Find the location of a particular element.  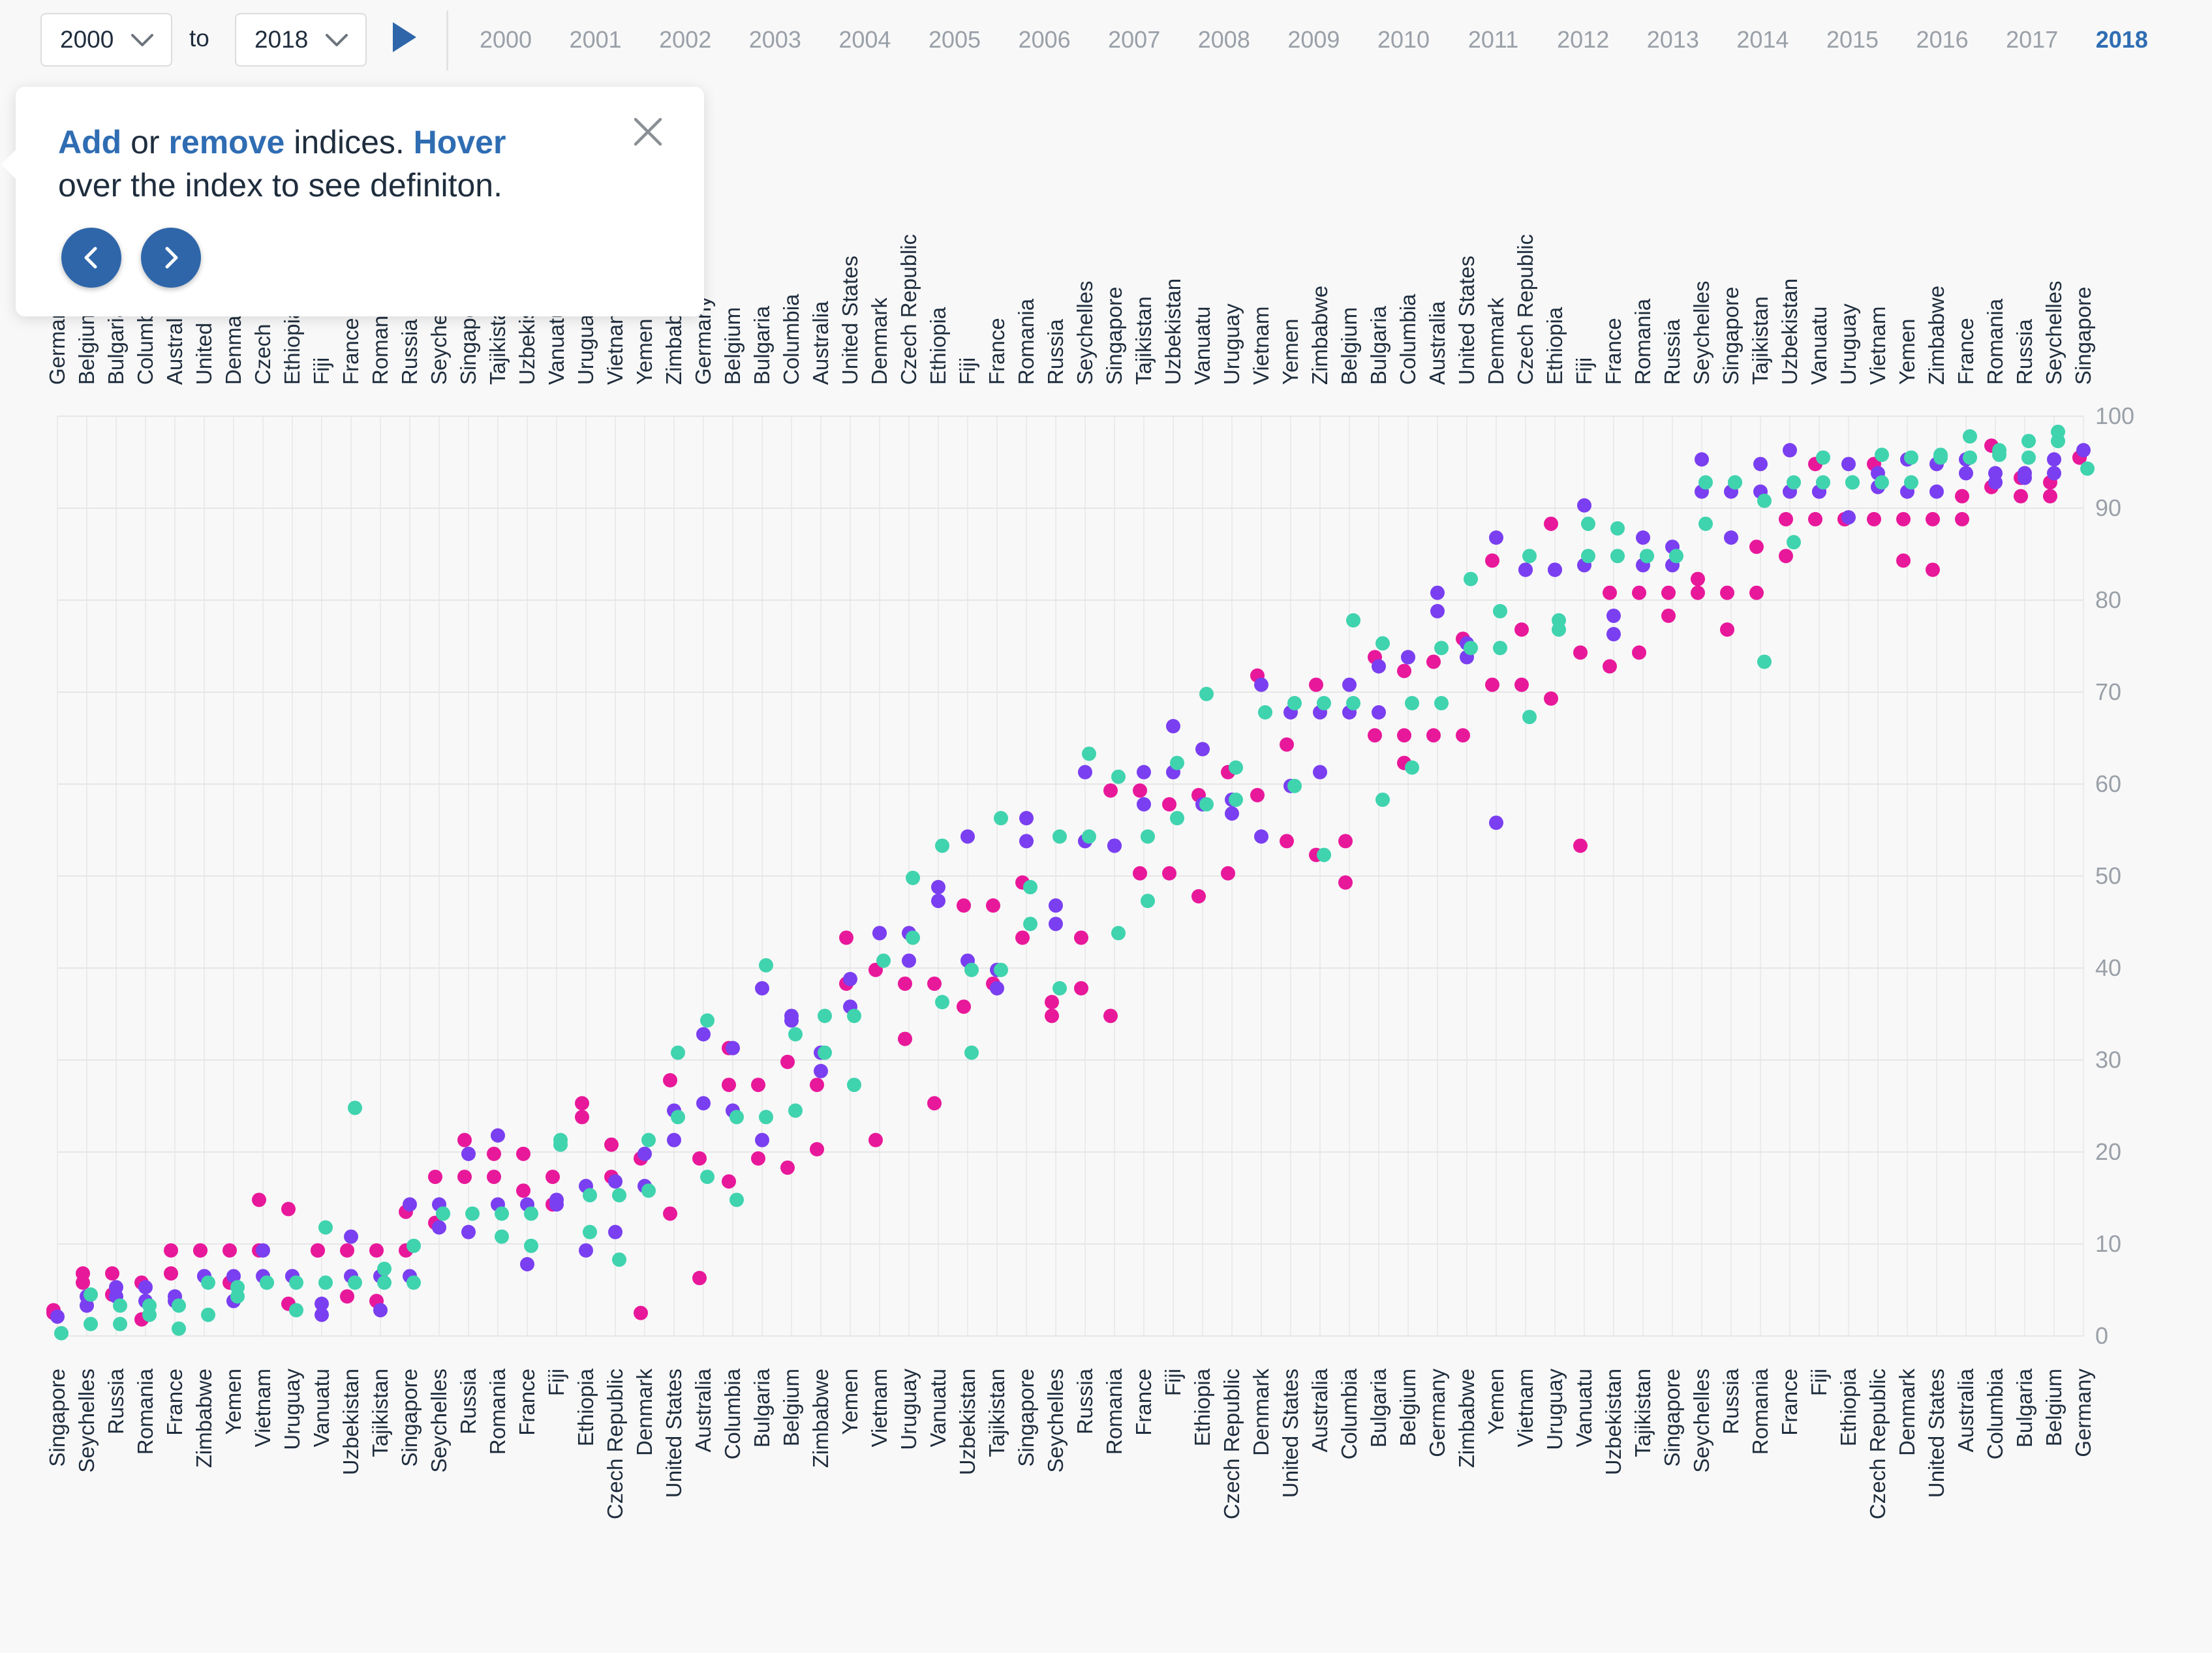

bottom-index-label: Seychelles is located at coordinates (86, 1421).